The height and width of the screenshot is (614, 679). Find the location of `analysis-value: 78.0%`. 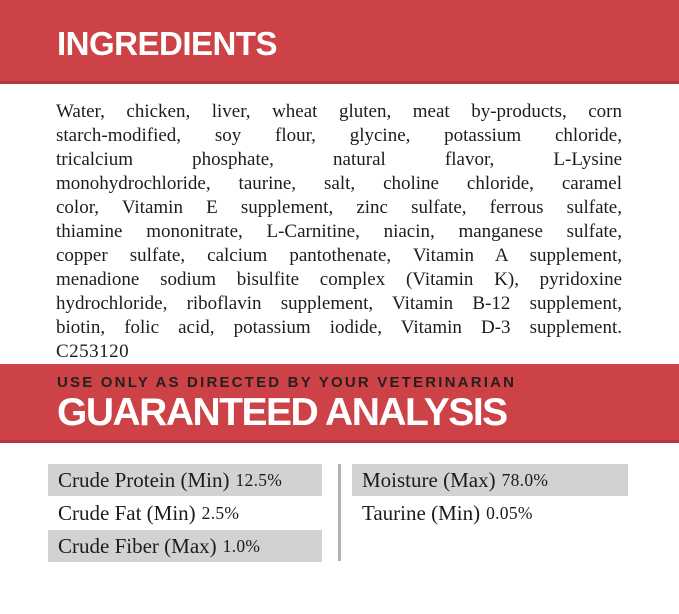

analysis-value: 78.0% is located at coordinates (525, 479).